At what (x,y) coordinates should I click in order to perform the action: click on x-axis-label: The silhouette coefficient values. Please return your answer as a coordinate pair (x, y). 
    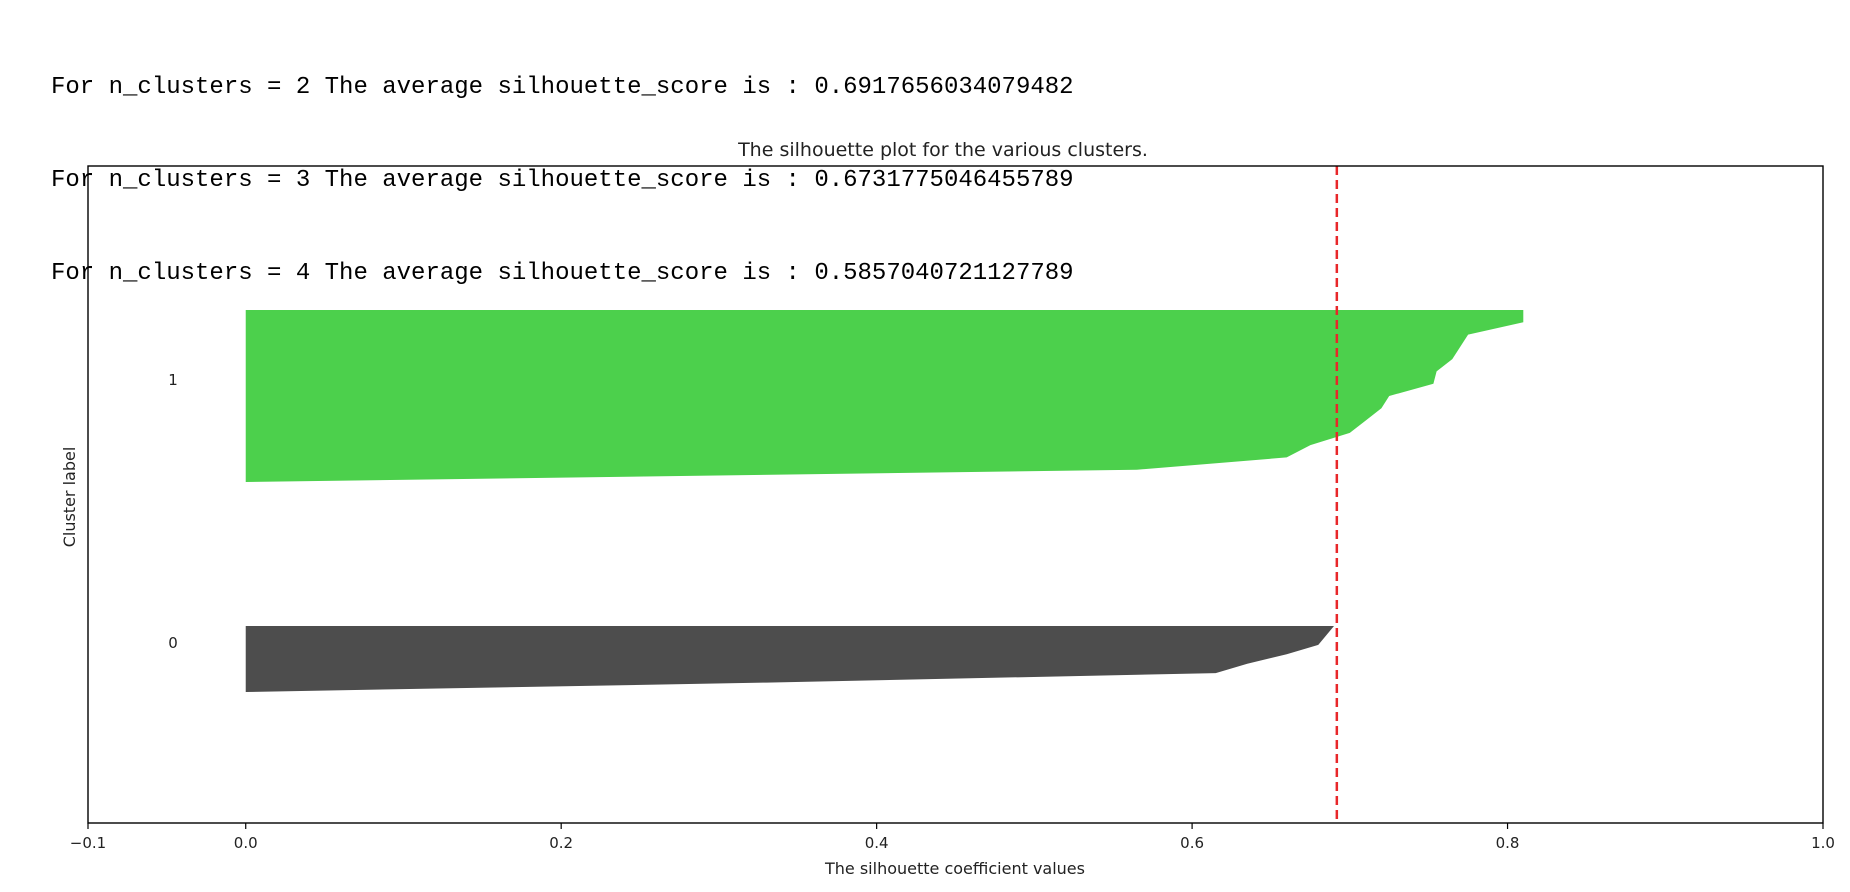
    Looking at the image, I should click on (954, 868).